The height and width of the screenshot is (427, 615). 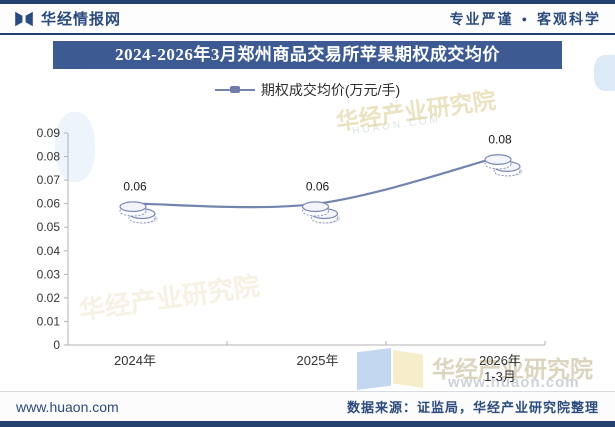 I want to click on chart-legend: 期权成交均价(万元/手), so click(x=307, y=90).